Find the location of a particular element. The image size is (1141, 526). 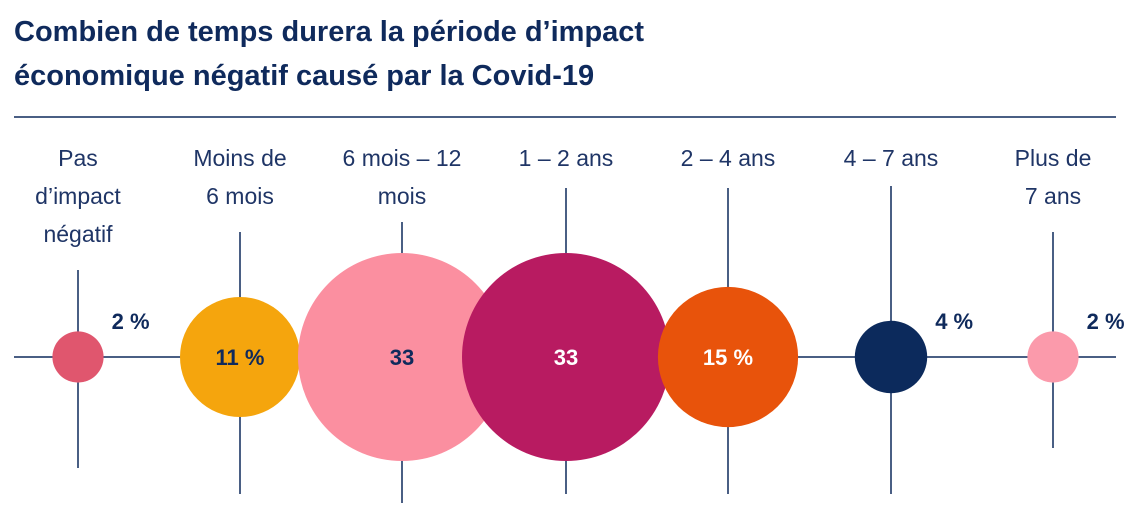

value-label-4: 33 is located at coordinates (566, 357).